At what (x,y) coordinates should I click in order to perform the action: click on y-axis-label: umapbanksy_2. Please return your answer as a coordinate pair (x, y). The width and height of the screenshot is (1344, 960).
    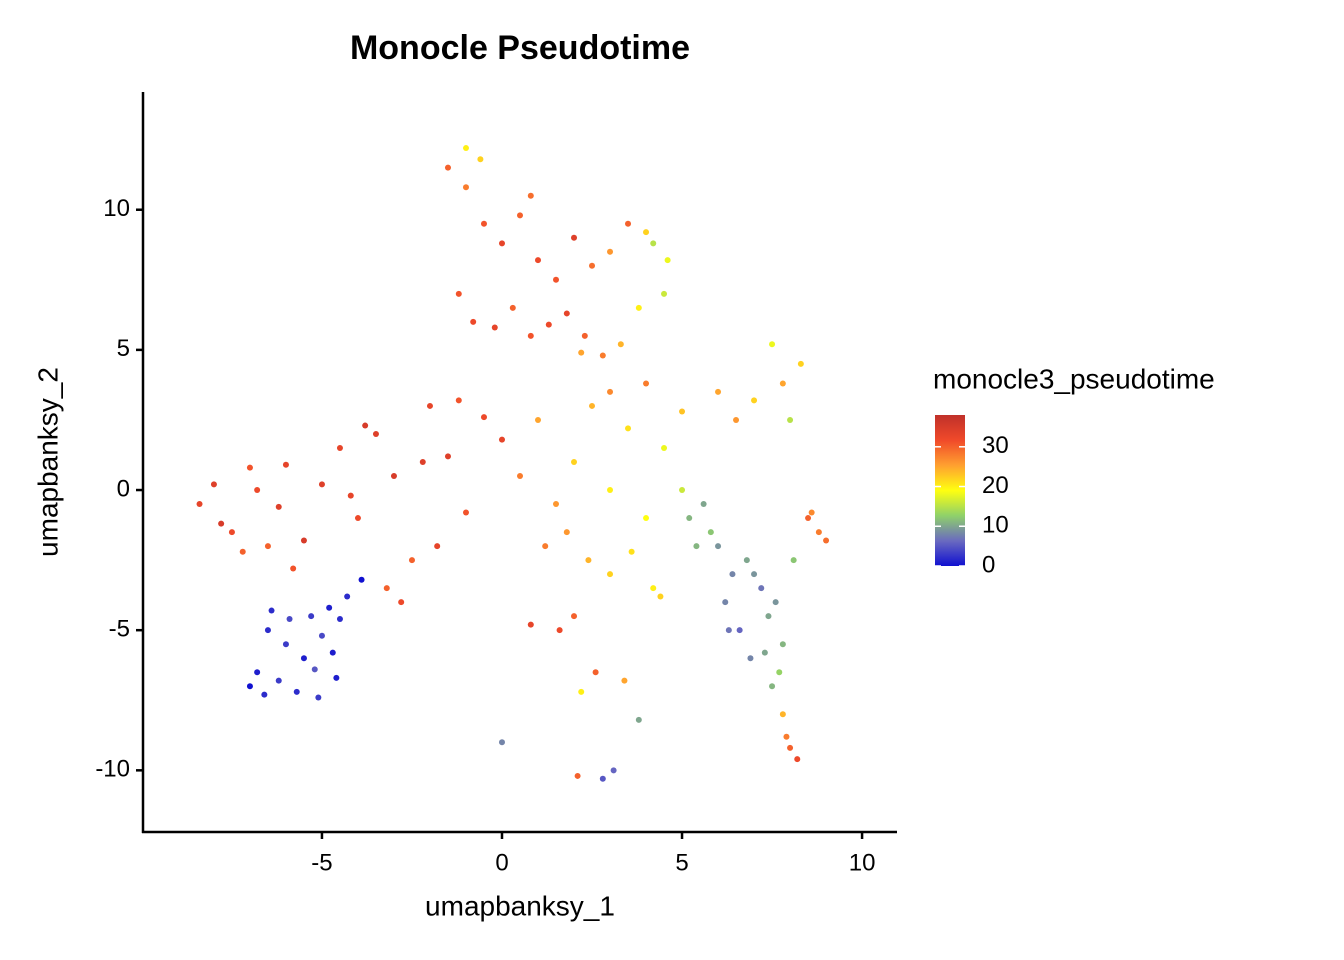
    Looking at the image, I should click on (47, 462).